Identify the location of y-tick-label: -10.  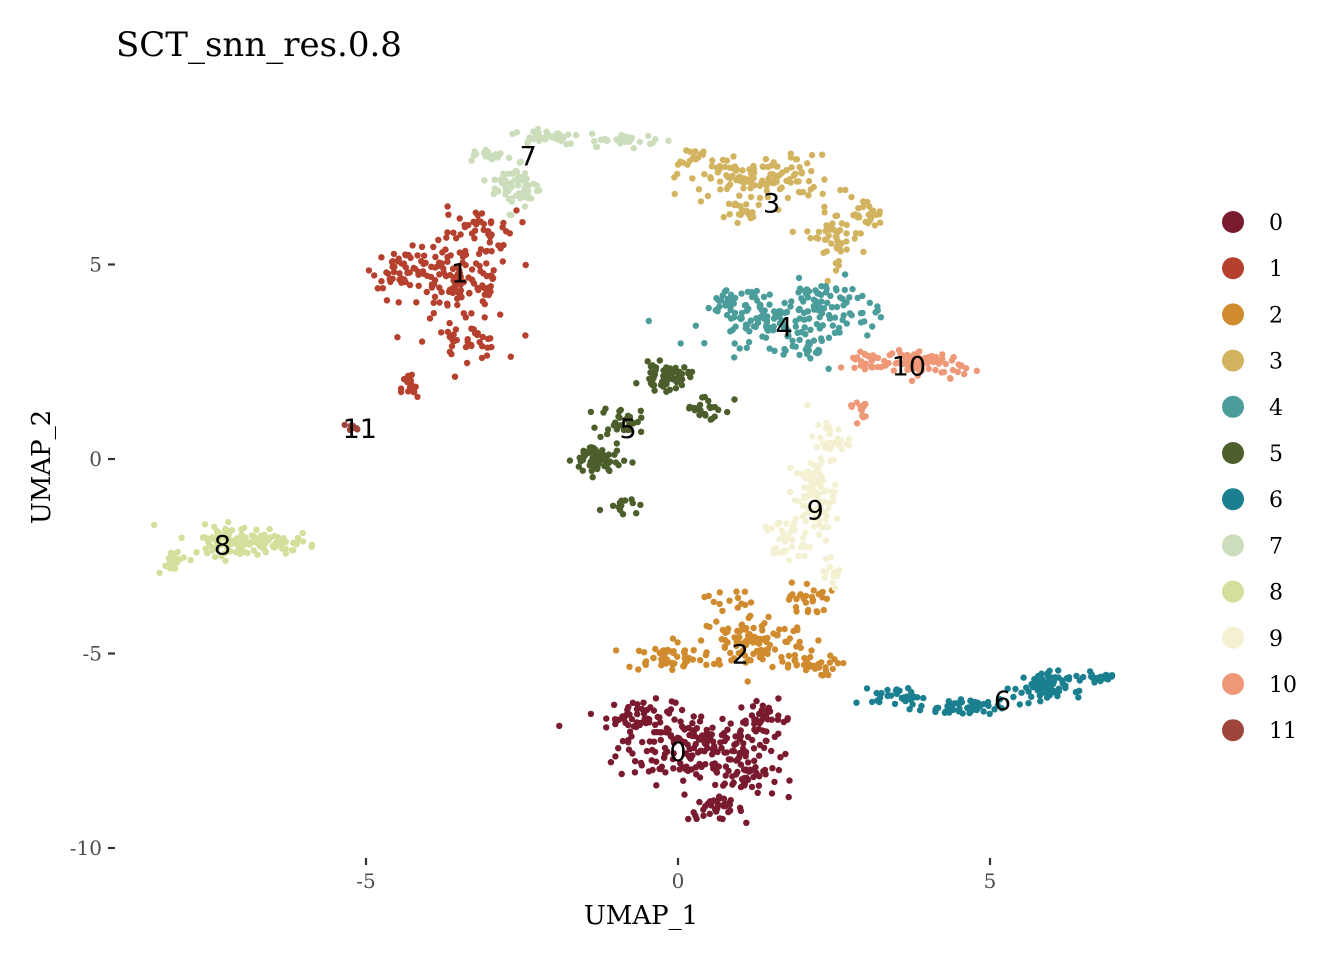
(86, 848).